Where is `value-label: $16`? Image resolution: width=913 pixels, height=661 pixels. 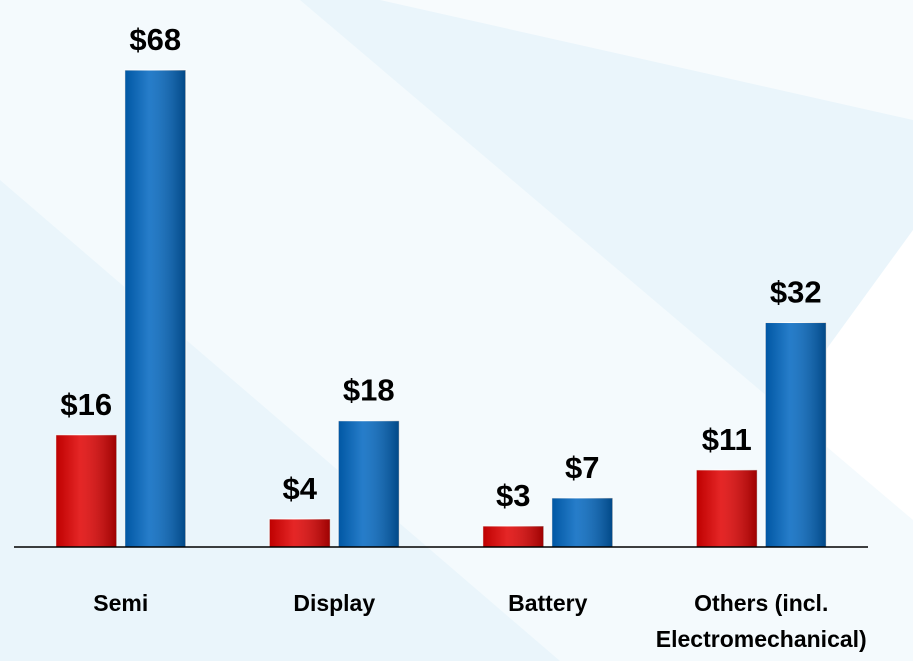 value-label: $16 is located at coordinates (86, 404).